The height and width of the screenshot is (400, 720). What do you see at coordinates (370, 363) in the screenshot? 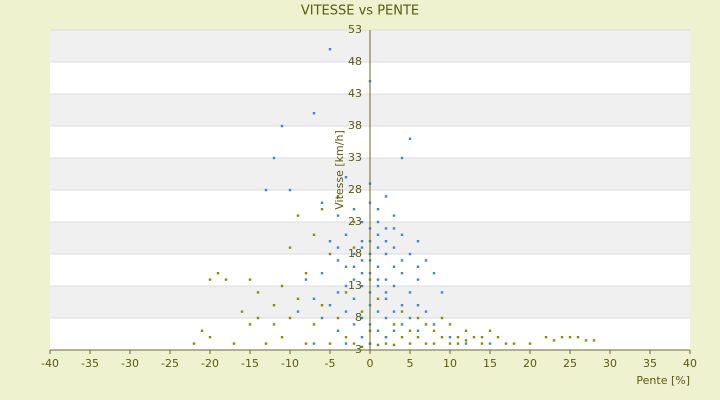
I see `x-tick-label: 0` at bounding box center [370, 363].